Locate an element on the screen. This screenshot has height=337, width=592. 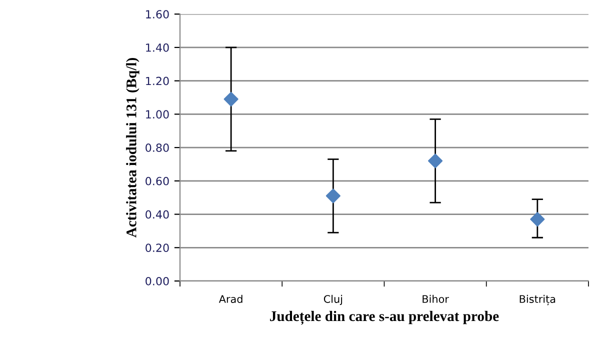
y-tick-label: 1.60 is located at coordinates (157, 14).